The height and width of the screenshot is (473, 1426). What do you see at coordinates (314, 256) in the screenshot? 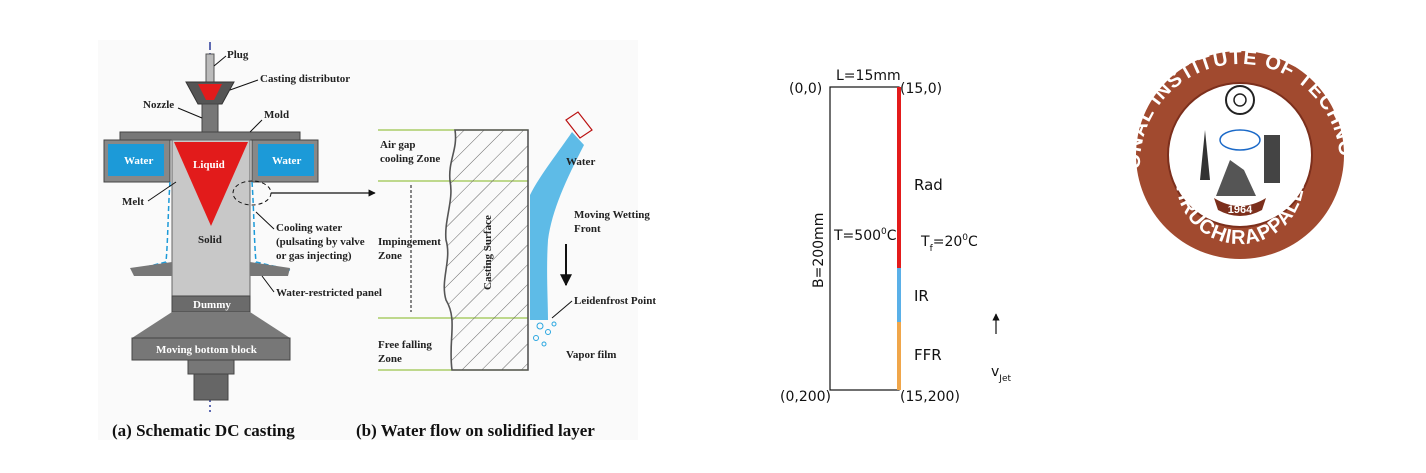
I see `cooling-water-label-3: or gas injecting)` at bounding box center [314, 256].